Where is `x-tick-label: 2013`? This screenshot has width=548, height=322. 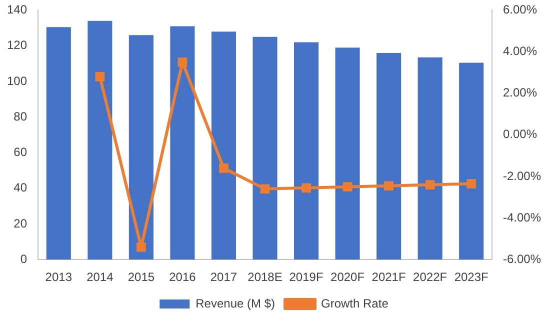
x-tick-label: 2013 is located at coordinates (58, 277).